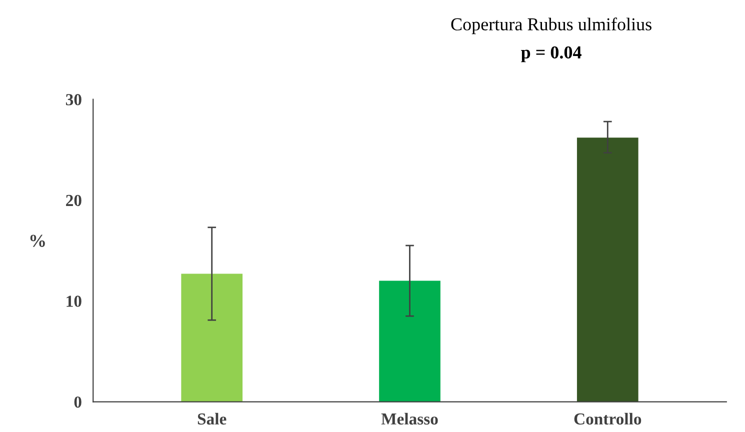  What do you see at coordinates (608, 418) in the screenshot?
I see `x-tick-label: Controllo` at bounding box center [608, 418].